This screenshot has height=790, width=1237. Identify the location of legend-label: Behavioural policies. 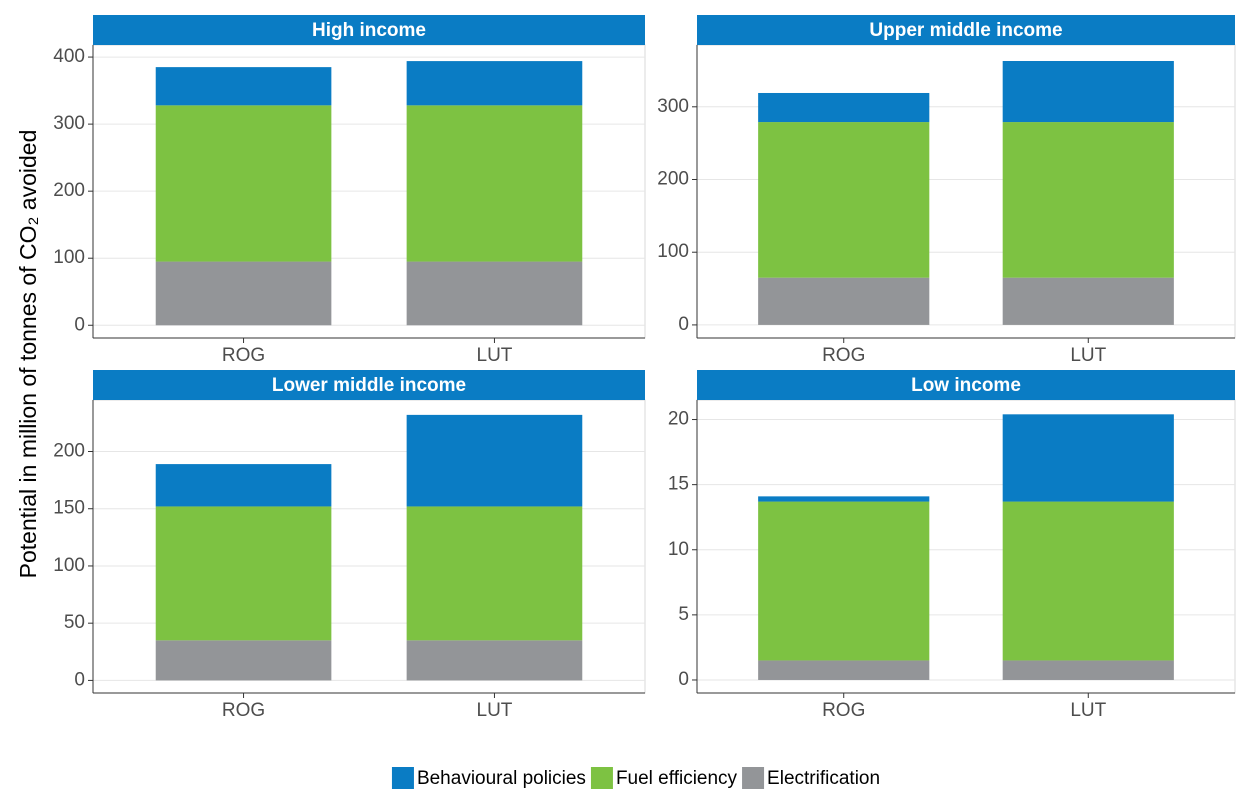
(501, 778).